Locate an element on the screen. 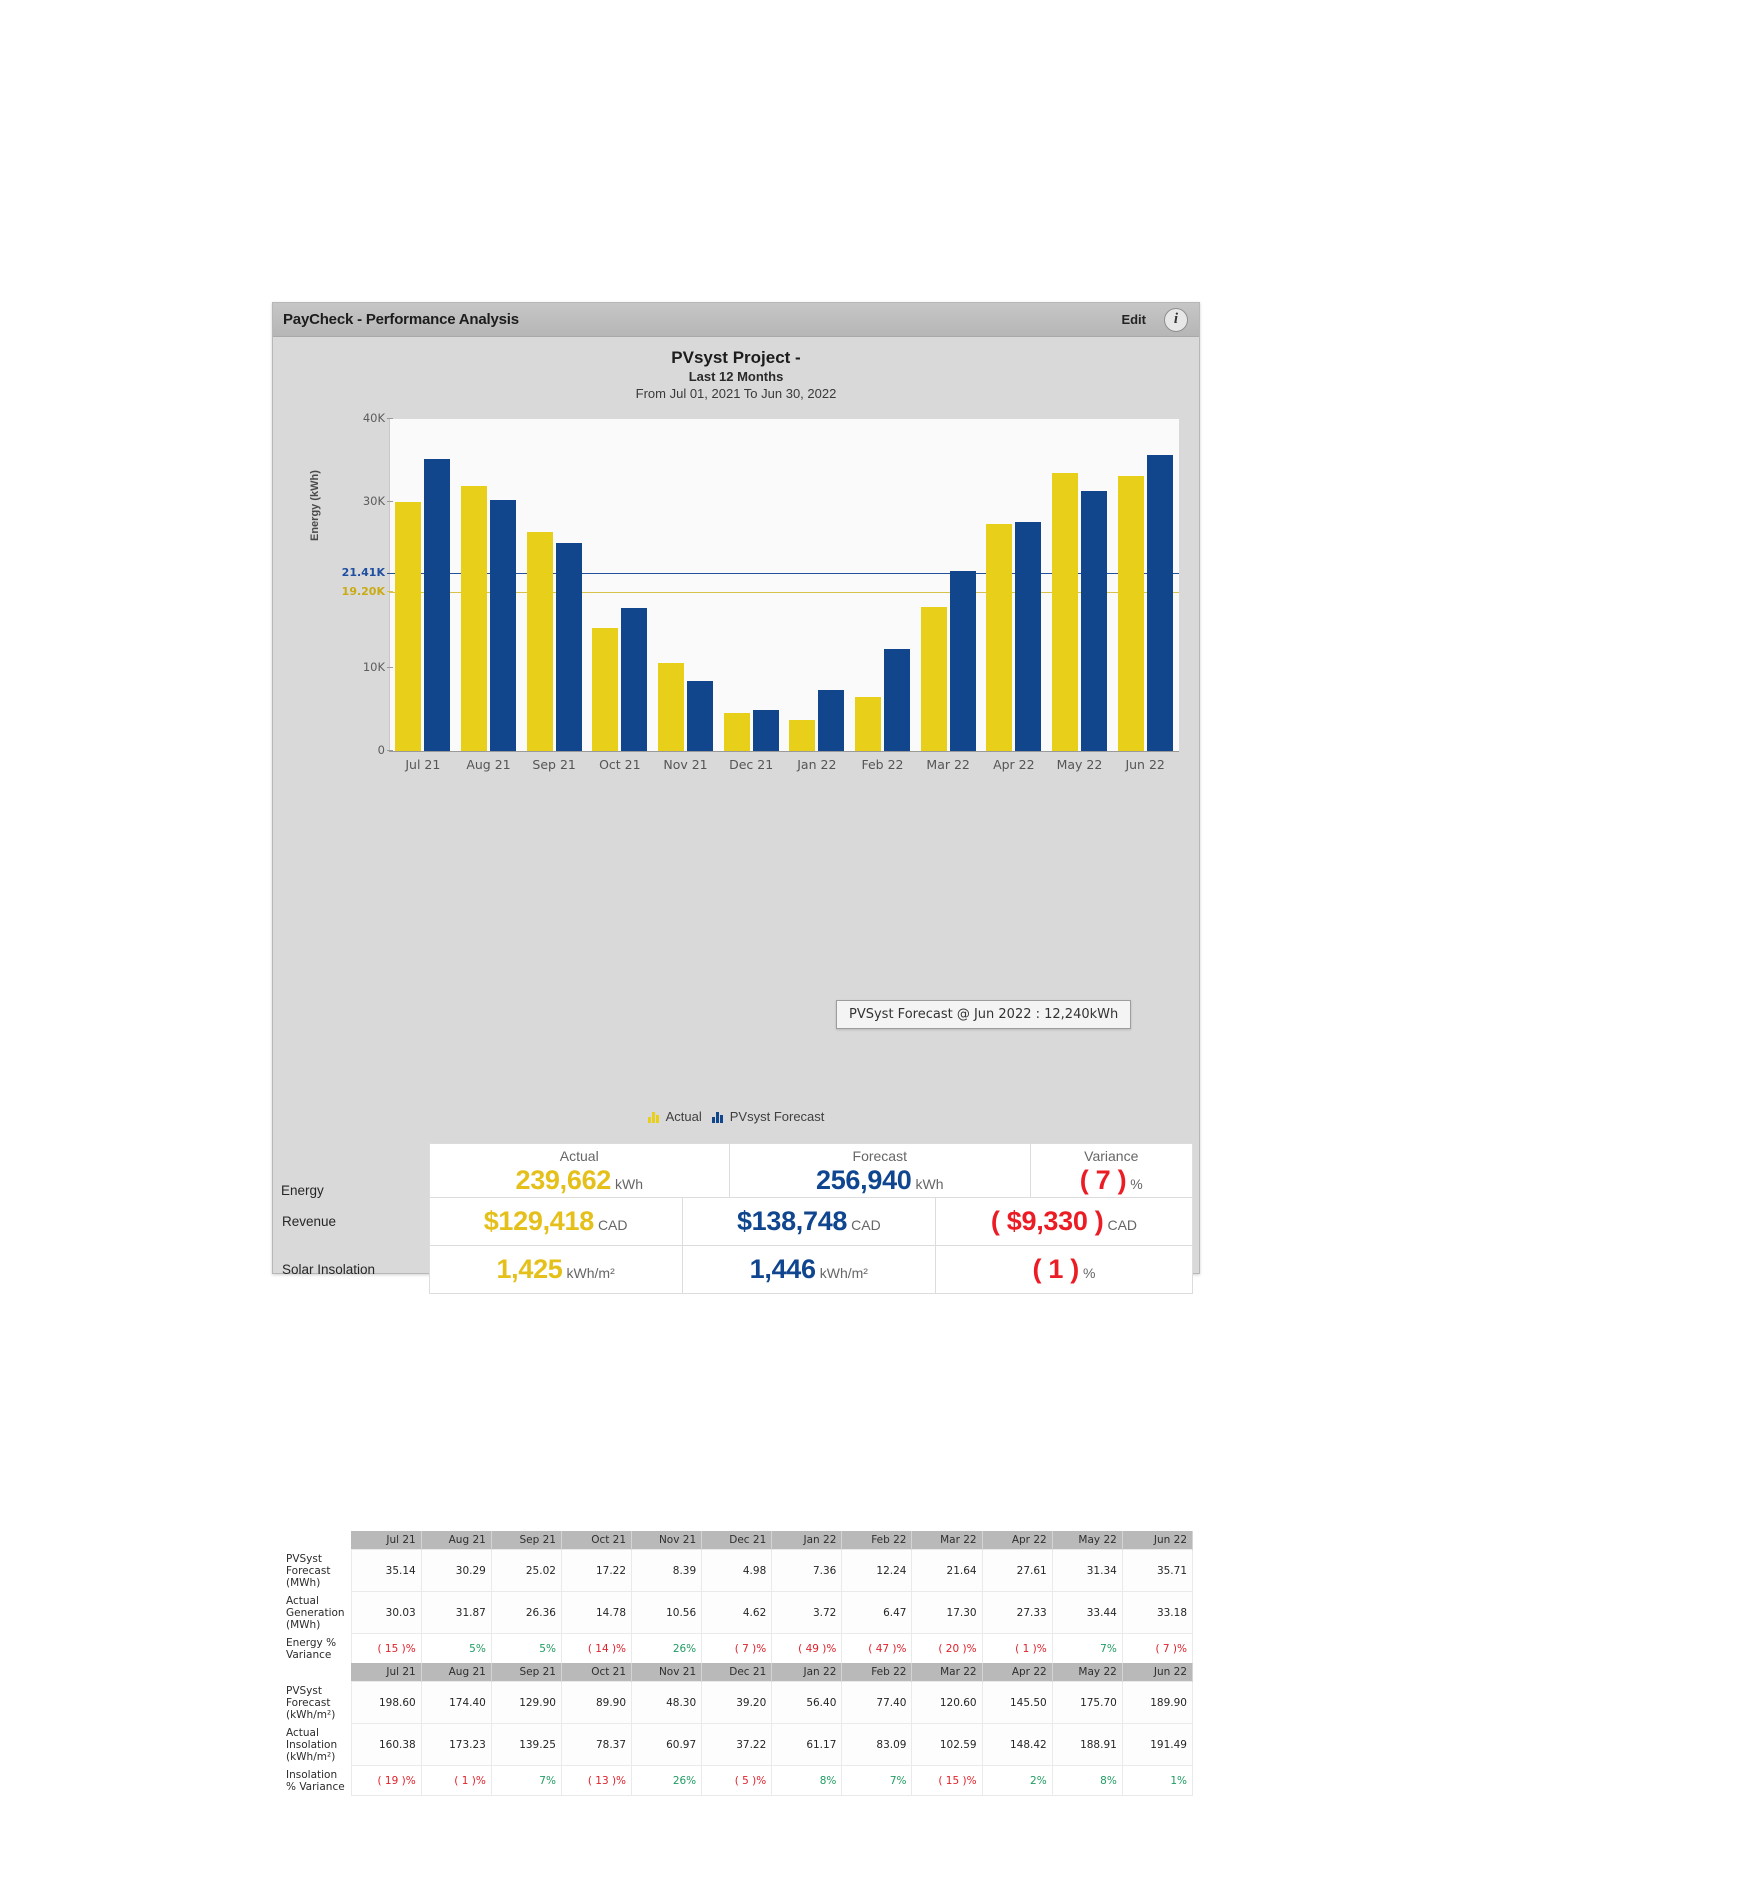 This screenshot has width=1762, height=1886. detail-row-label: PVSyst Forecast (kWh/m²) is located at coordinates (311, 1702).